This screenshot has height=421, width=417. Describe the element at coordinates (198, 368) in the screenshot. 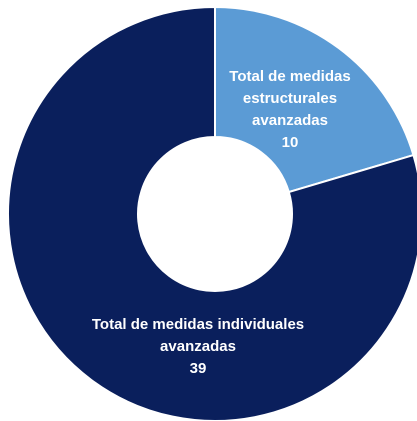

I see `segment-value: 39` at that location.